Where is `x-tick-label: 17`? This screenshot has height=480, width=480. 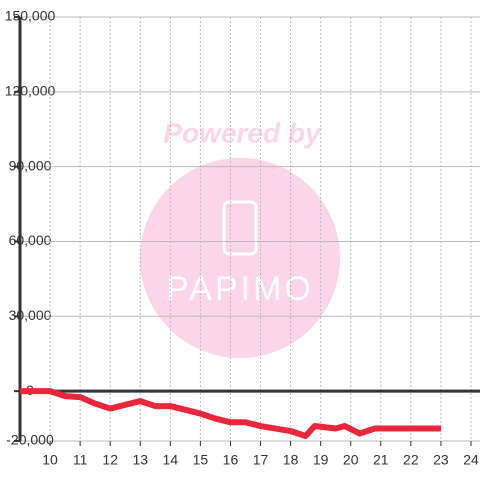
x-tick-label: 17 is located at coordinates (261, 460).